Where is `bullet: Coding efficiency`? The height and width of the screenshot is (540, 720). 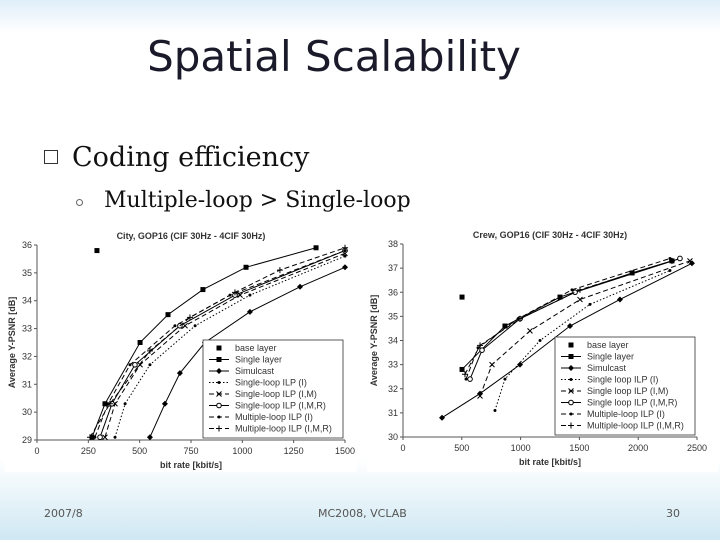
bullet: Coding efficiency is located at coordinates (191, 157).